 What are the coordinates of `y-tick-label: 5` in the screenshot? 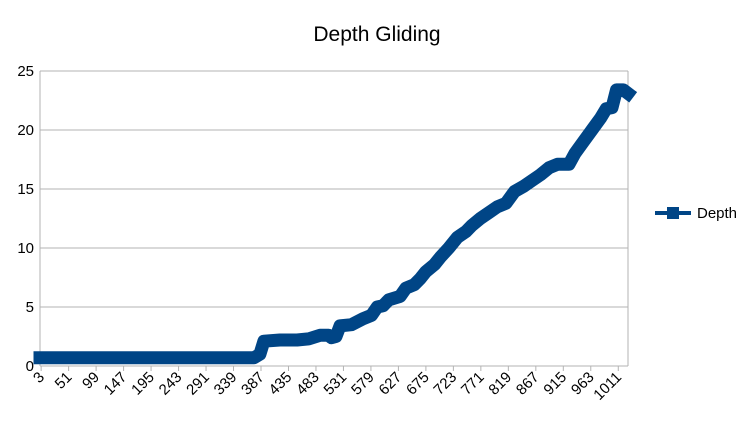 It's located at (30, 307).